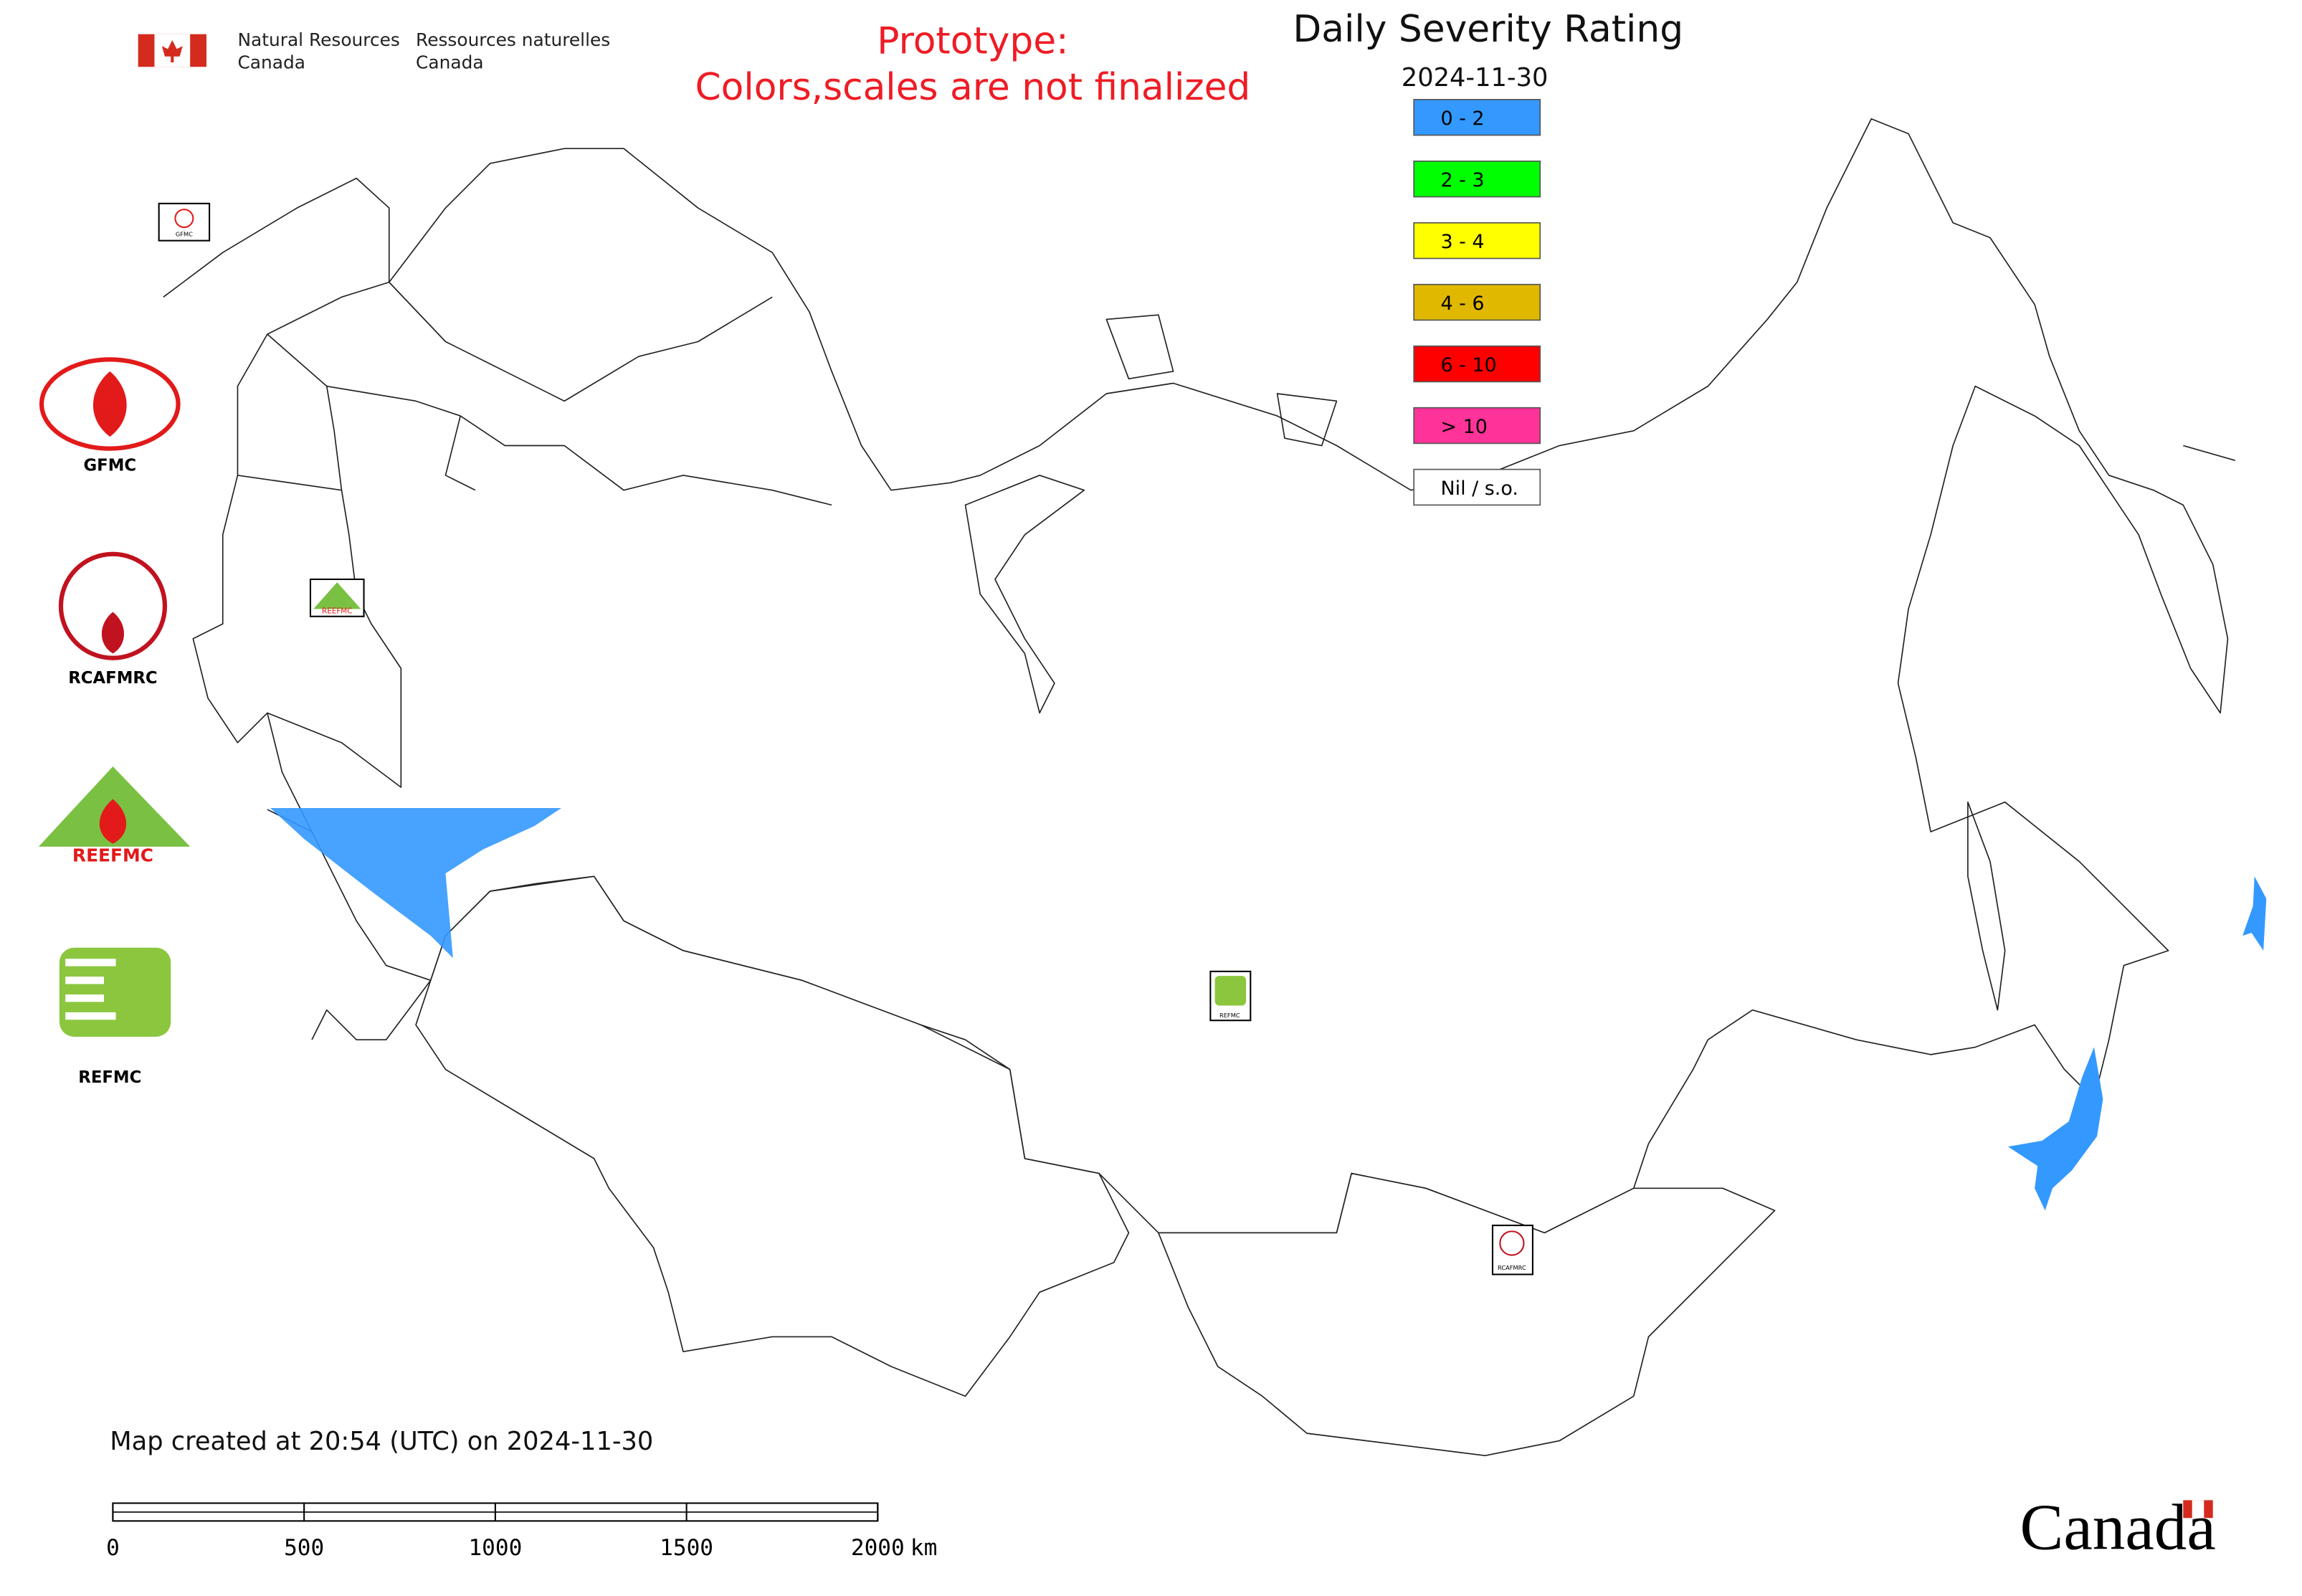 This screenshot has height=1596, width=2302. What do you see at coordinates (113, 605) in the screenshot?
I see `logo-ring` at bounding box center [113, 605].